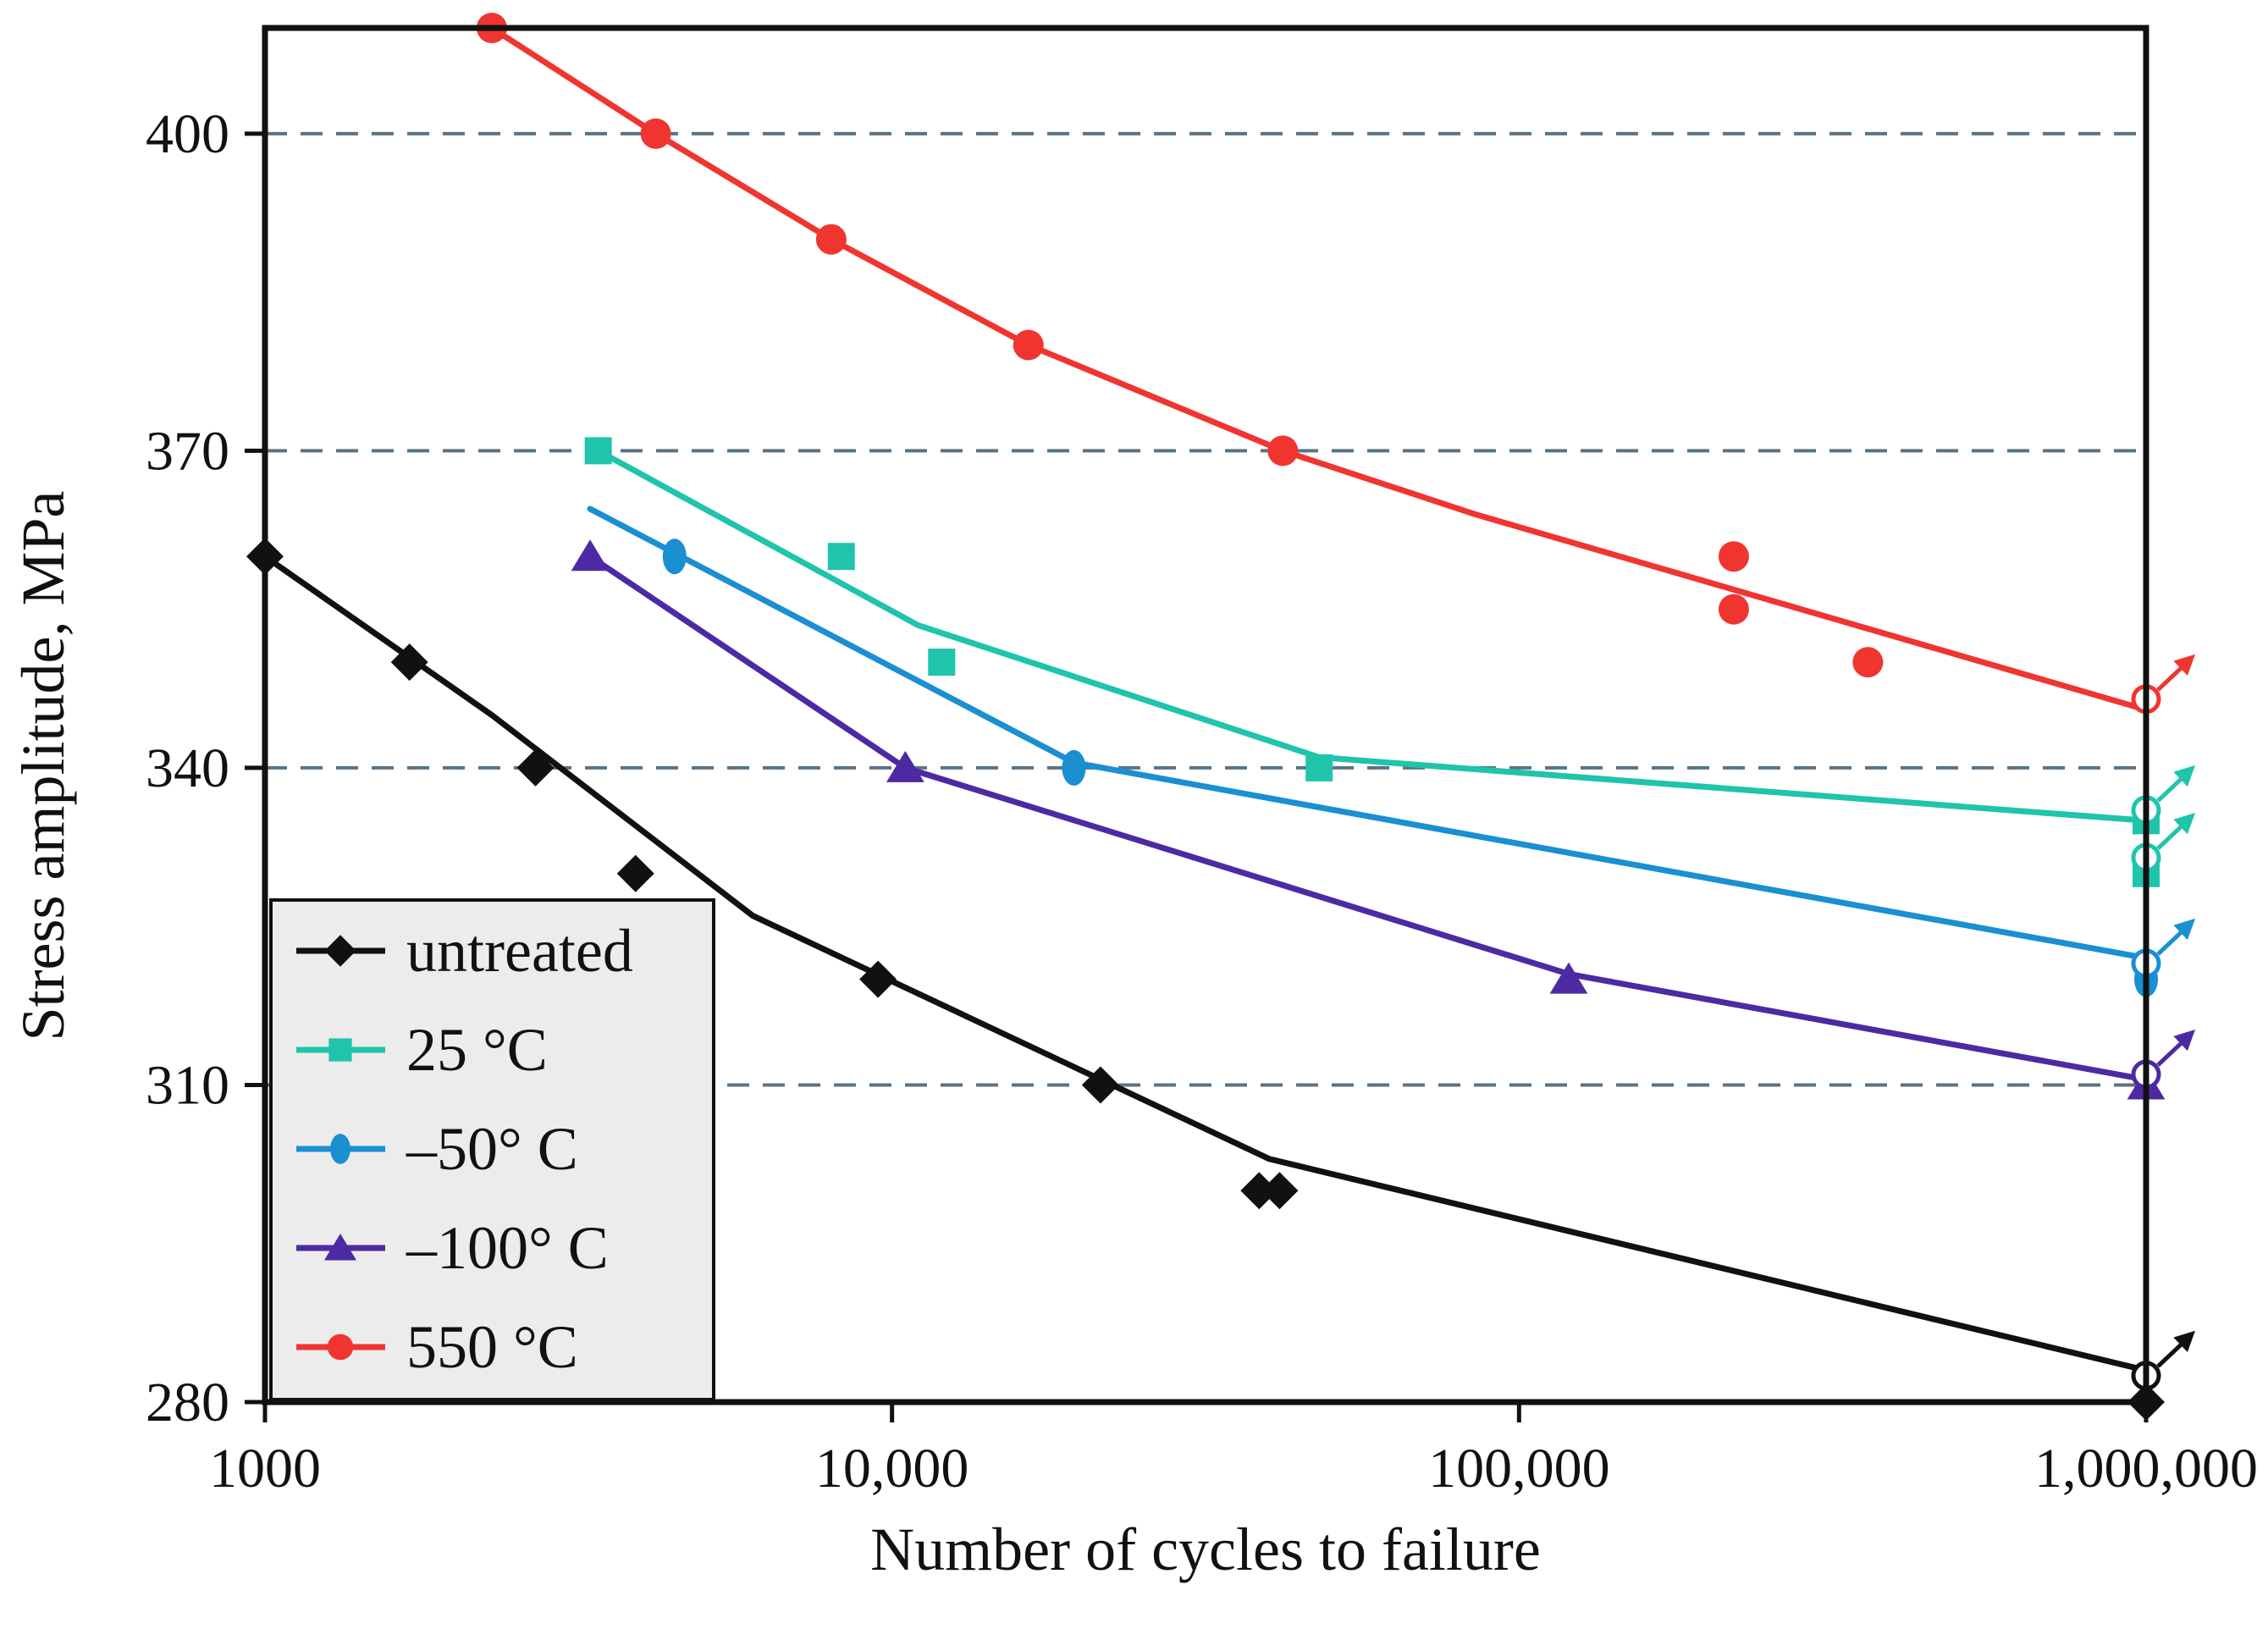  What do you see at coordinates (187, 134) in the screenshot?
I see `y-tick-label: 400` at bounding box center [187, 134].